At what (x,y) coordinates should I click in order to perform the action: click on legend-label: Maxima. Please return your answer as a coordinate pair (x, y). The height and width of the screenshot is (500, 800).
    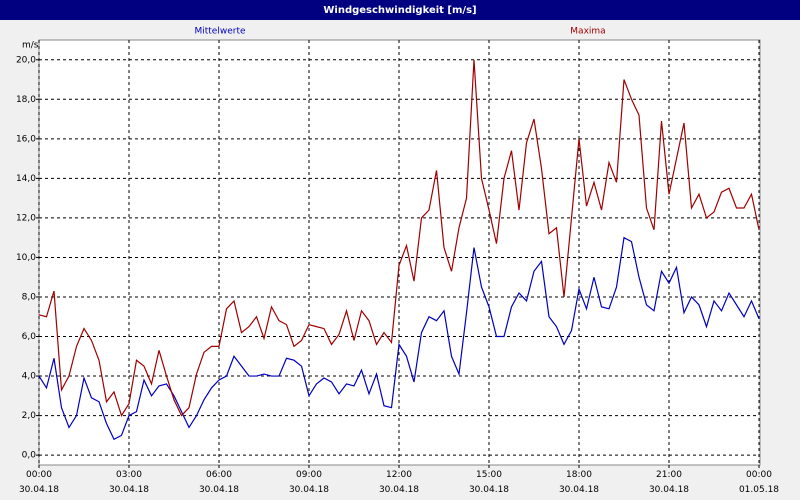
    Looking at the image, I should click on (587, 32).